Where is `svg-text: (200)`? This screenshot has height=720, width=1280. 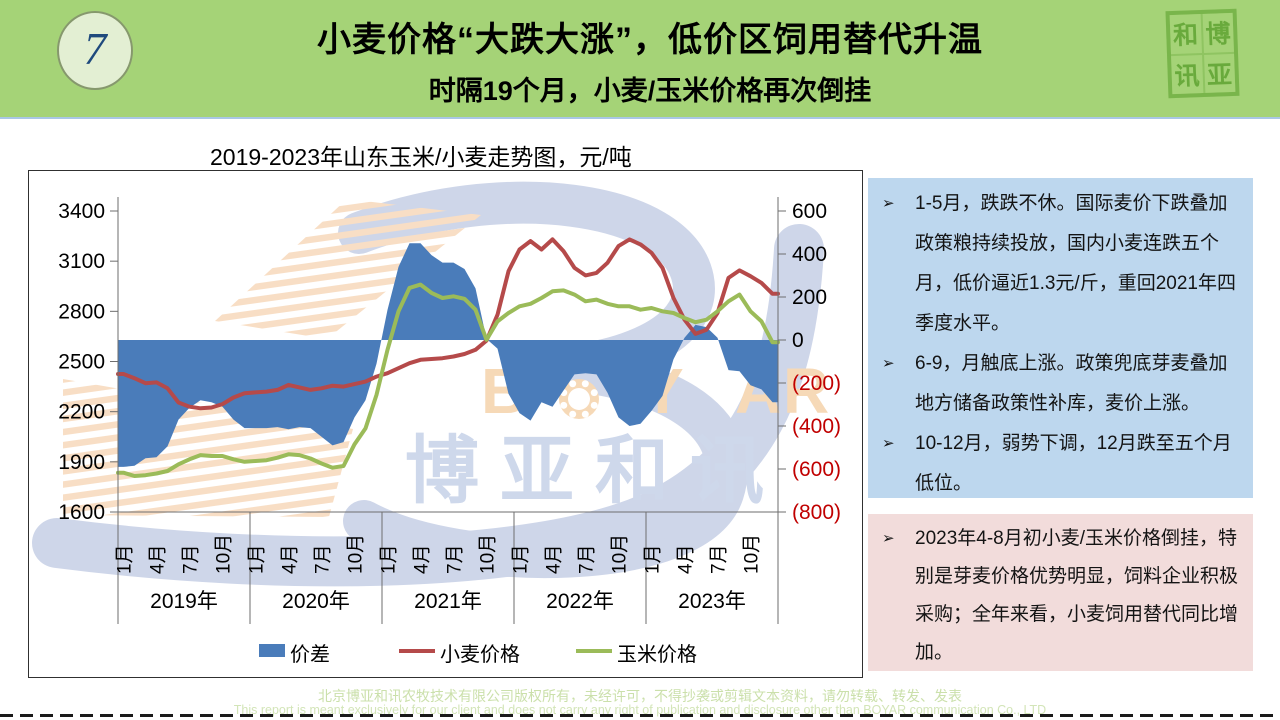
svg-text: (200) is located at coordinates (816, 383).